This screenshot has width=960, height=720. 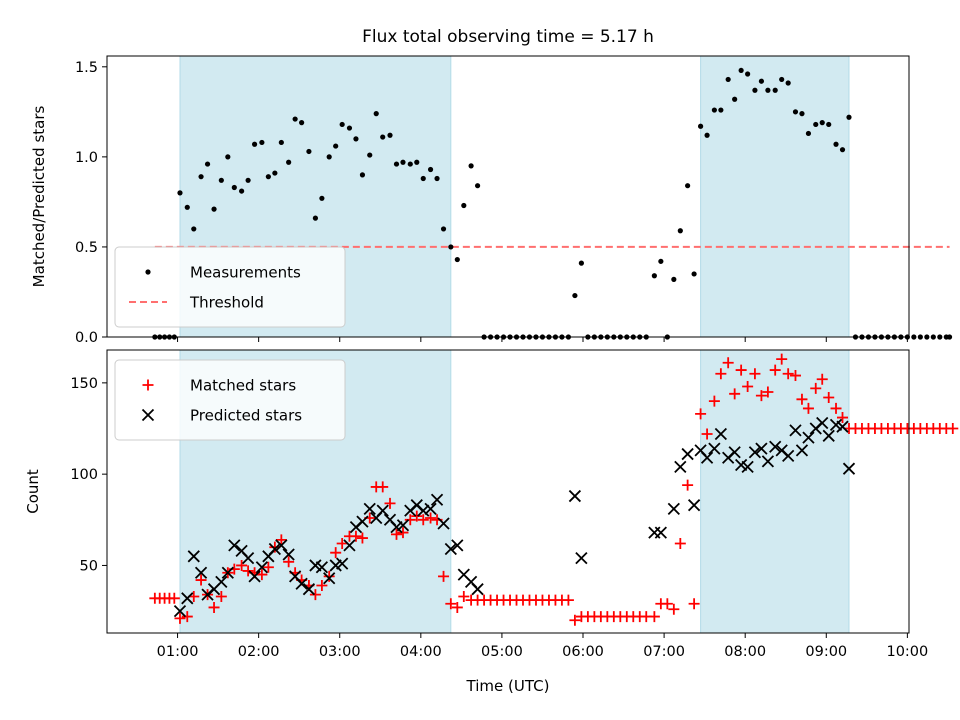 What do you see at coordinates (86, 338) in the screenshot?
I see `y-tick-label: 0.0` at bounding box center [86, 338].